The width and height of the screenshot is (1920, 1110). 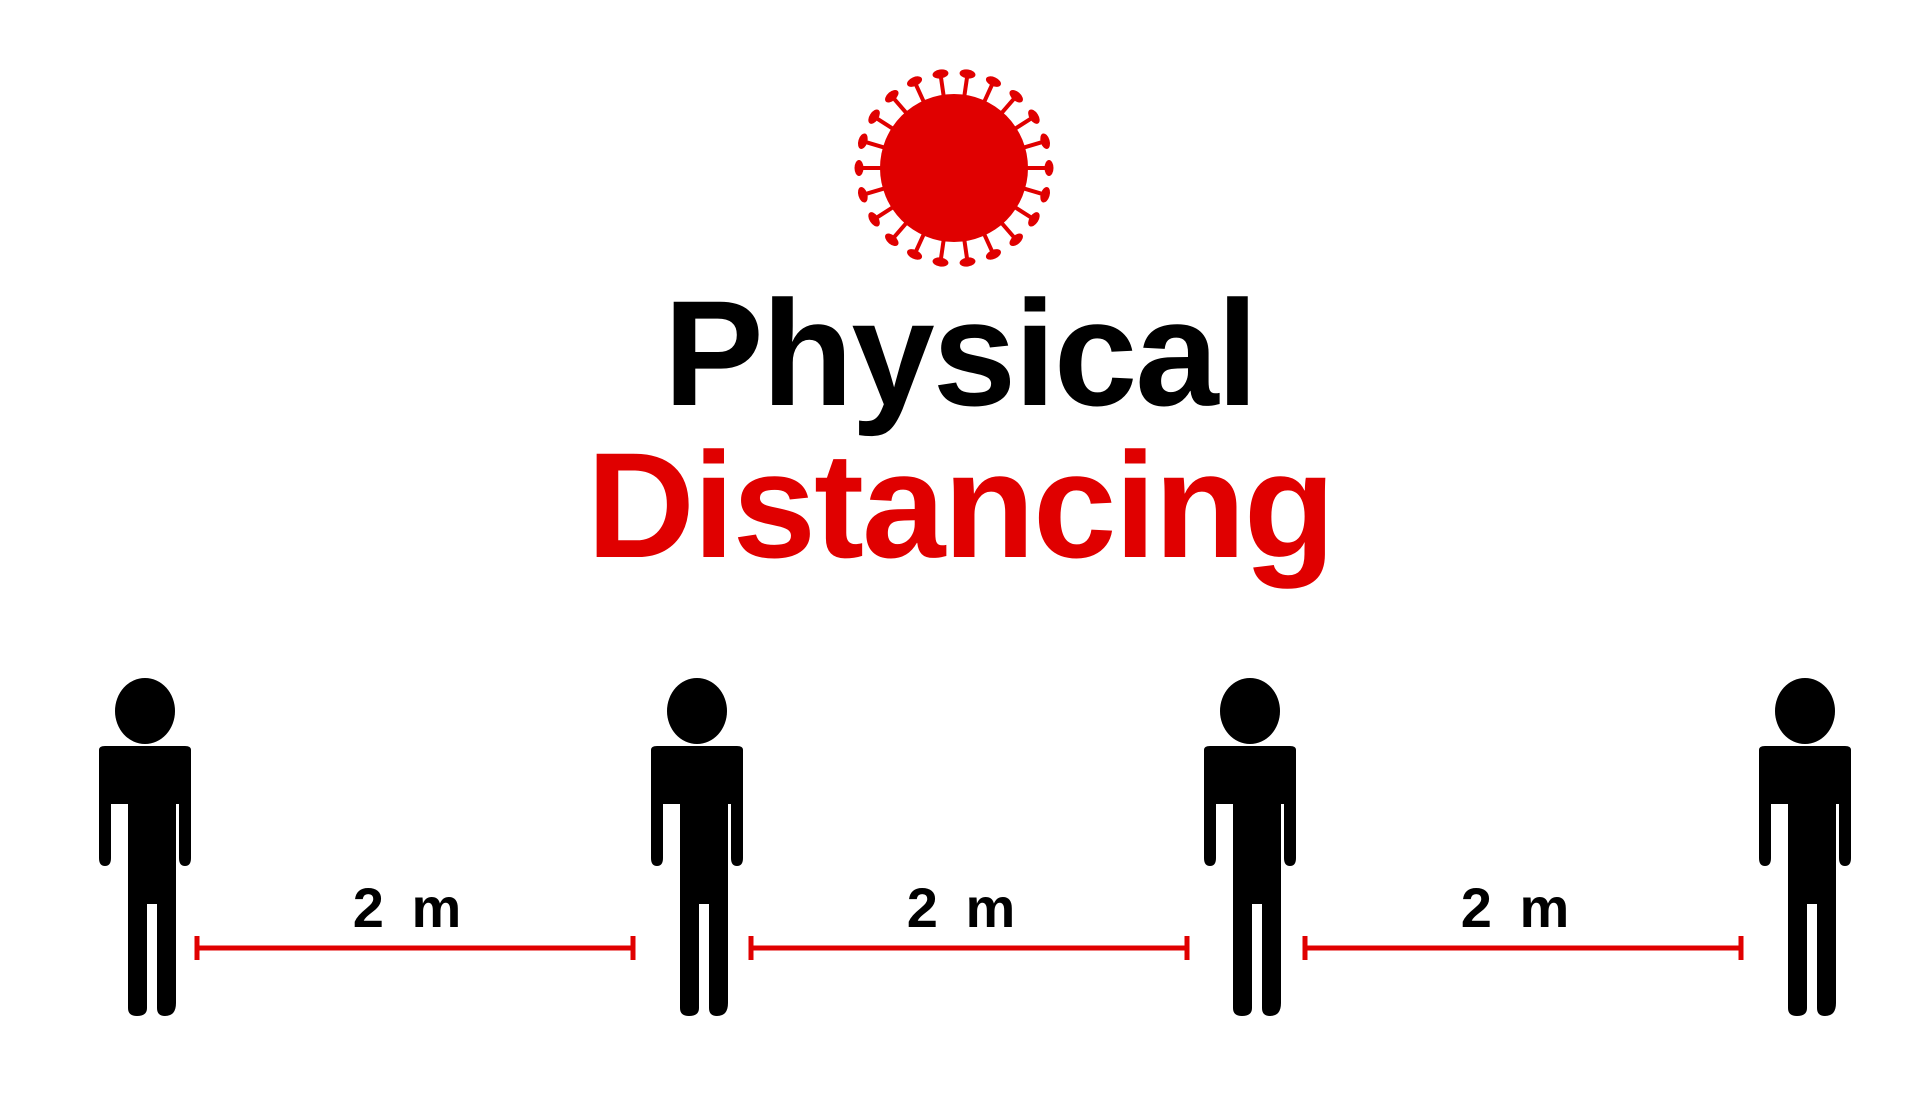 What do you see at coordinates (961, 505) in the screenshot?
I see `title-distancing: Distancing` at bounding box center [961, 505].